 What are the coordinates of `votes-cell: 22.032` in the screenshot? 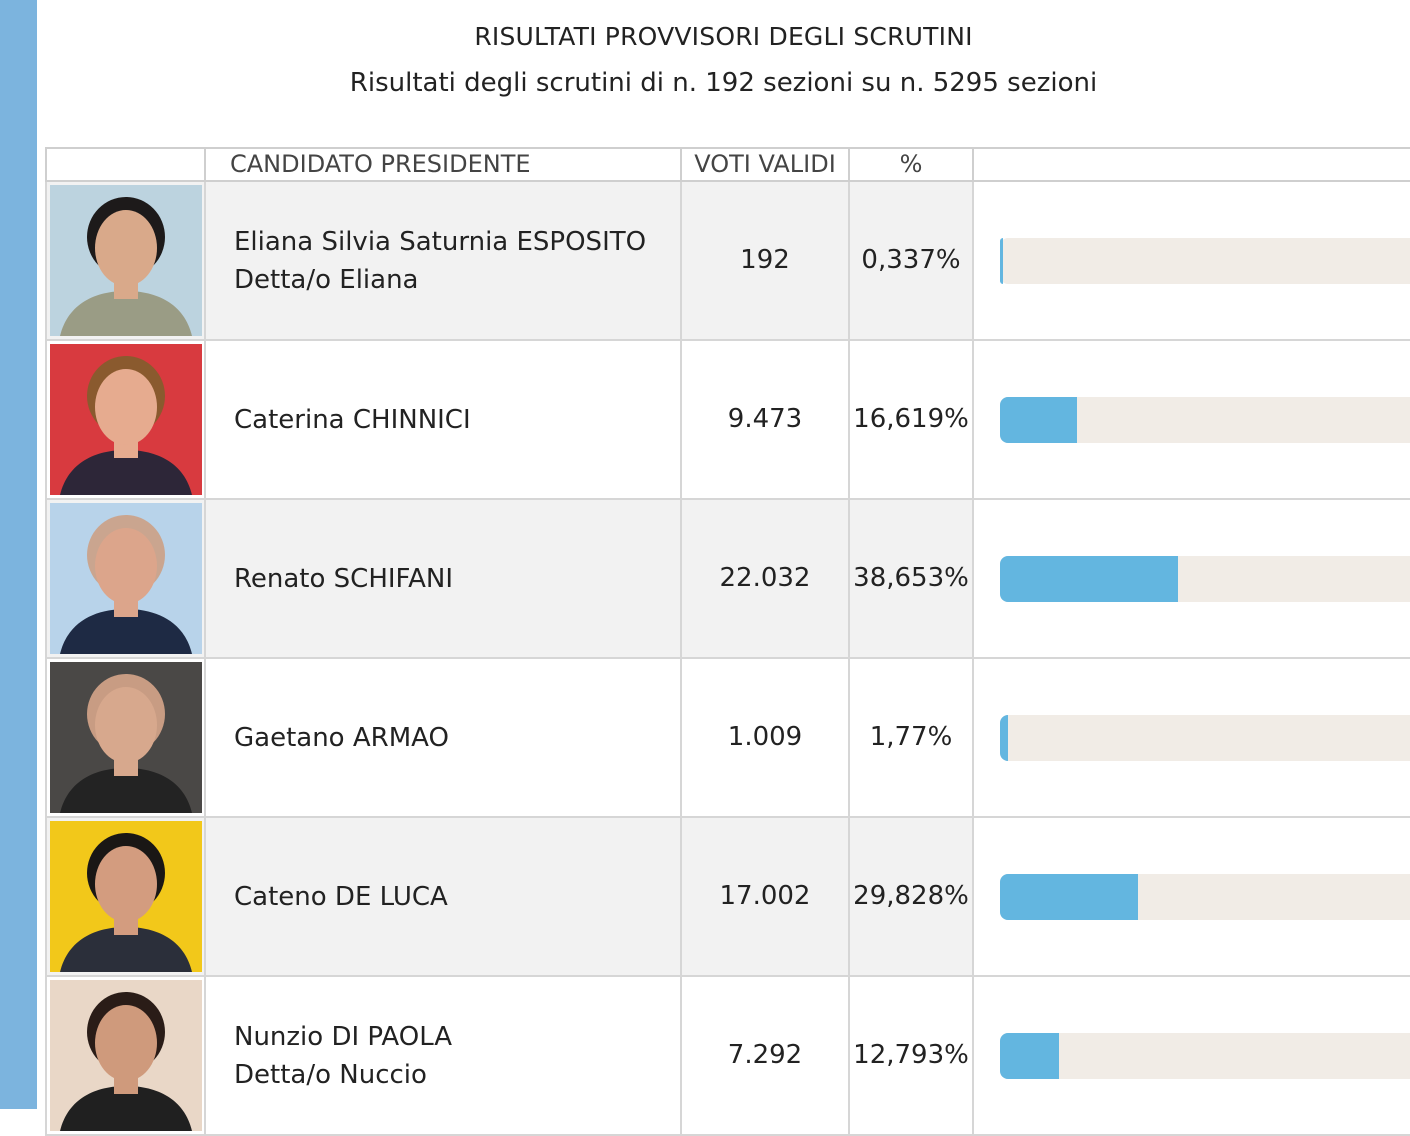 It's located at (764, 578).